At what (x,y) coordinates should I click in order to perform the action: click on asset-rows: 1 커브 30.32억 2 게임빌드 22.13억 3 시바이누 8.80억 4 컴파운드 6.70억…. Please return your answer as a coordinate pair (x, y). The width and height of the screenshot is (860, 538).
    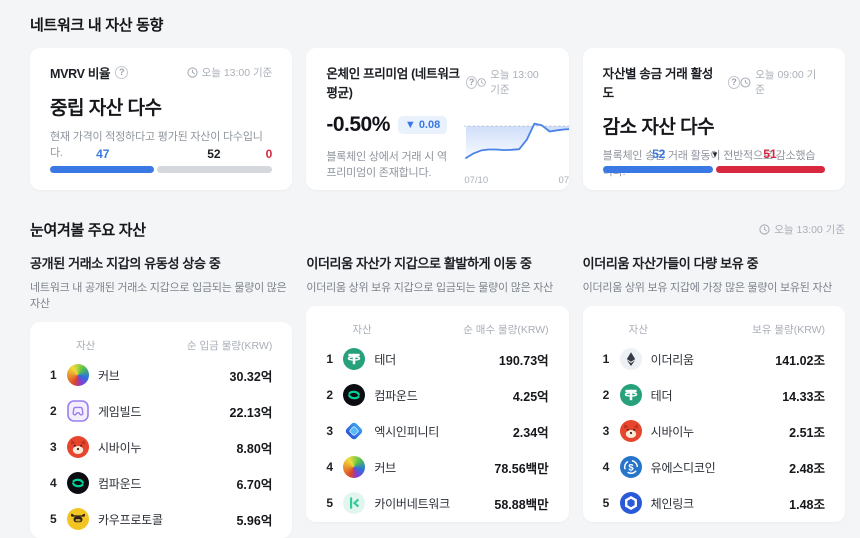
    Looking at the image, I should click on (161, 447).